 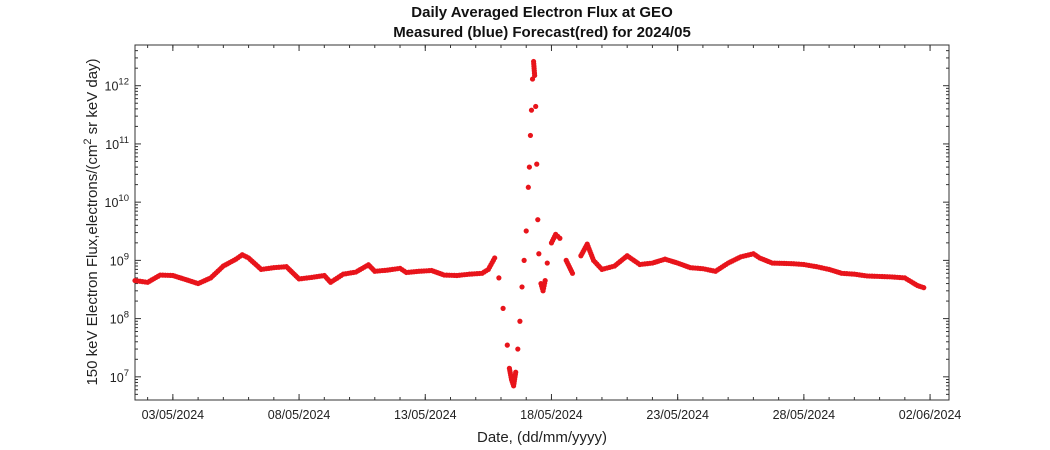 I want to click on x-tick-label: 18/05/2024, so click(x=551, y=415).